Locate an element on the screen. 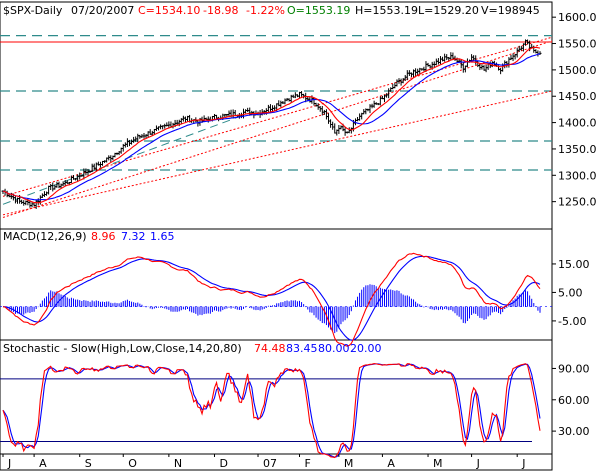 The image size is (597, 473). y-tick-label: 1300.00 is located at coordinates (577, 175).